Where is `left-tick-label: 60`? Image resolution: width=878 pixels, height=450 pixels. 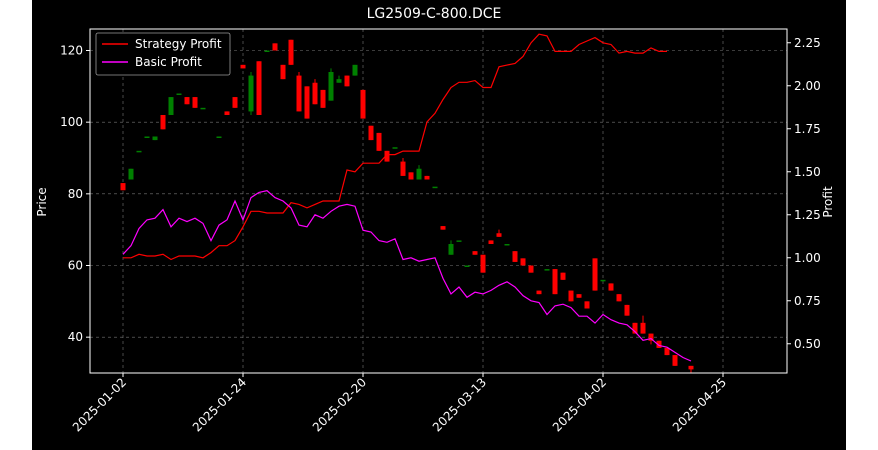 left-tick-label: 60 is located at coordinates (75, 266).